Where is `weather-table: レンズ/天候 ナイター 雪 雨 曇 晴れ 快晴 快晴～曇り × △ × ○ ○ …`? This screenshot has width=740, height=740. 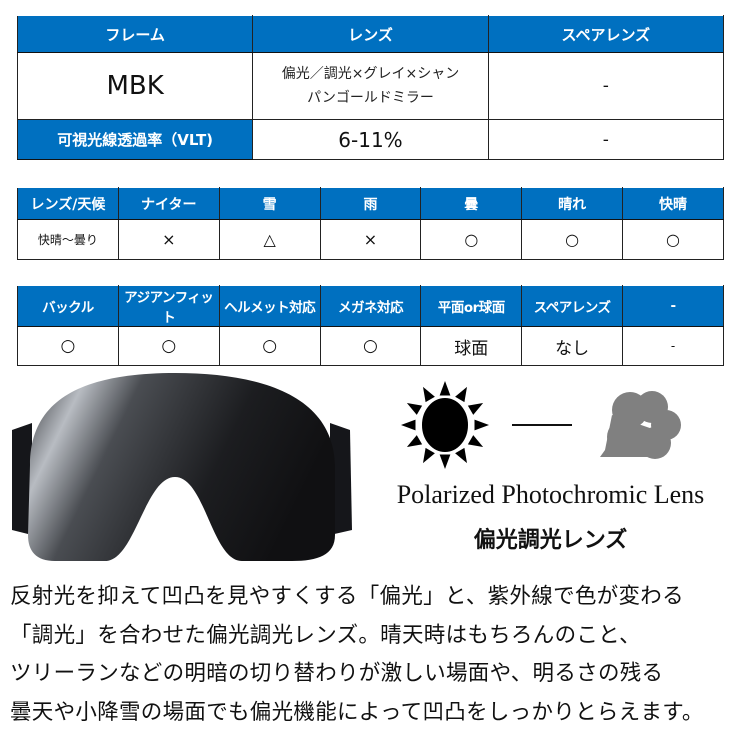
weather-table: レンズ/天候 ナイター 雪 雨 曇 晴れ 快晴 快晴～曇り × △ × ○ ○ … is located at coordinates (370, 223).